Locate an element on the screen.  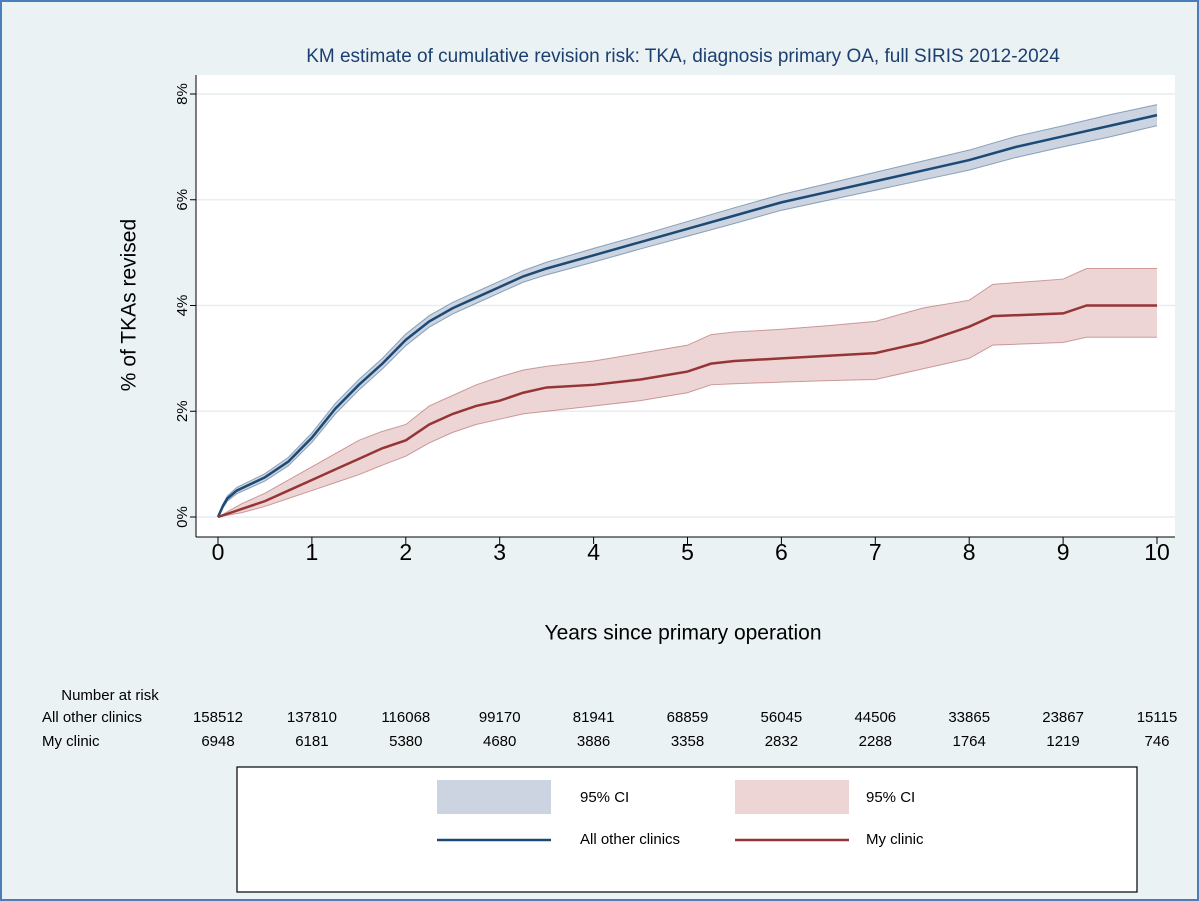
y-axis-label: % of TKAs revised is located at coordinates (129, 305).